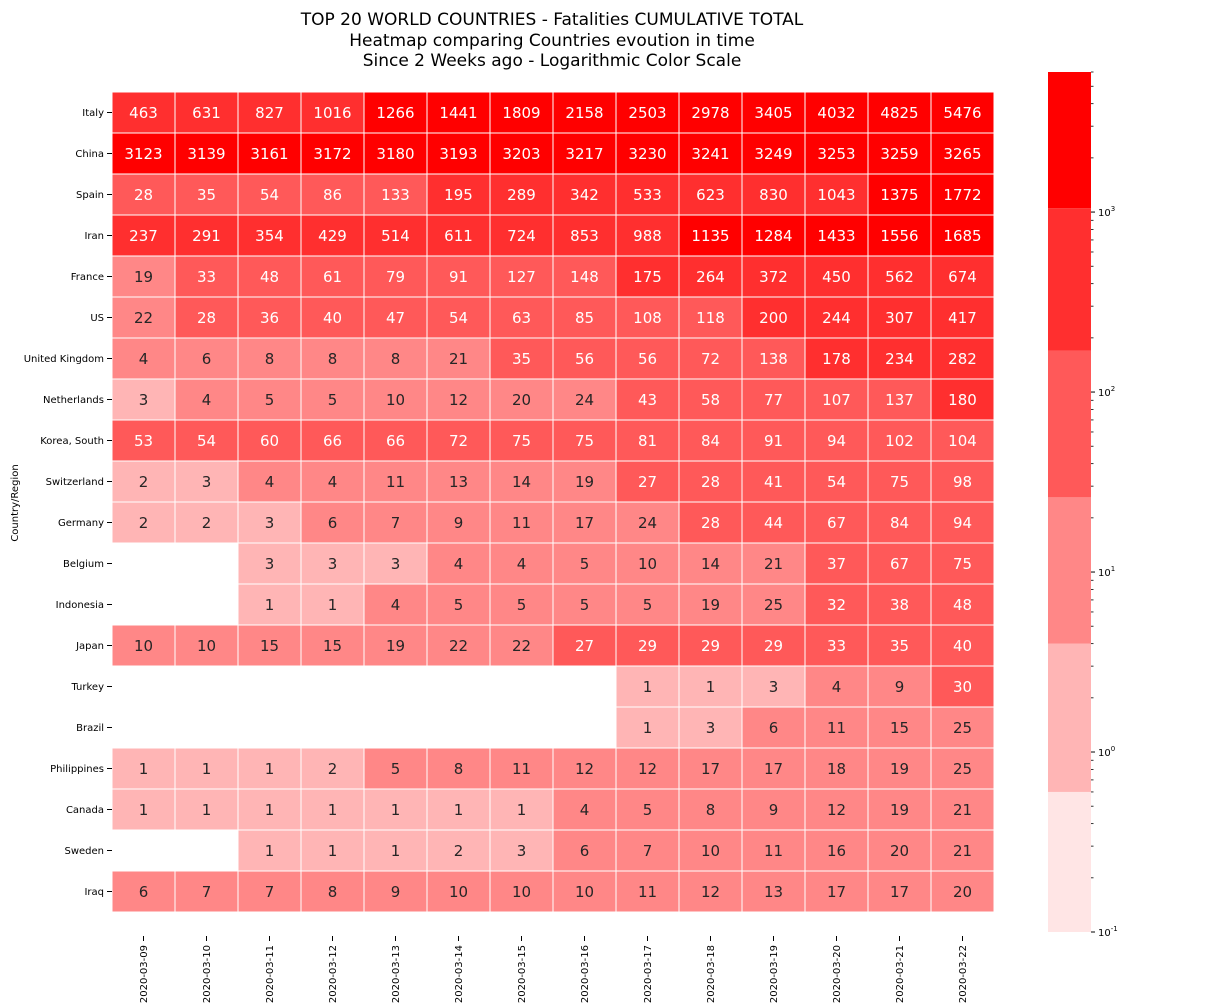 Image resolution: width=1224 pixels, height=1008 pixels. What do you see at coordinates (1106, 392) in the screenshot?
I see `colorbar-tick-label: 10²` at bounding box center [1106, 392].